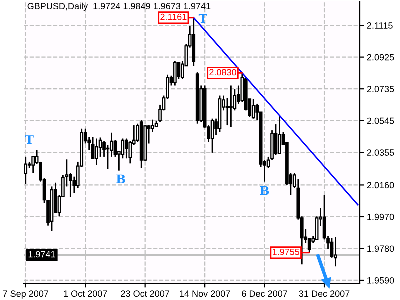 This screenshot has height=300, width=400. Describe the element at coordinates (26, 294) in the screenshot. I see `x-tick-label: 7 Sep 2007` at that location.